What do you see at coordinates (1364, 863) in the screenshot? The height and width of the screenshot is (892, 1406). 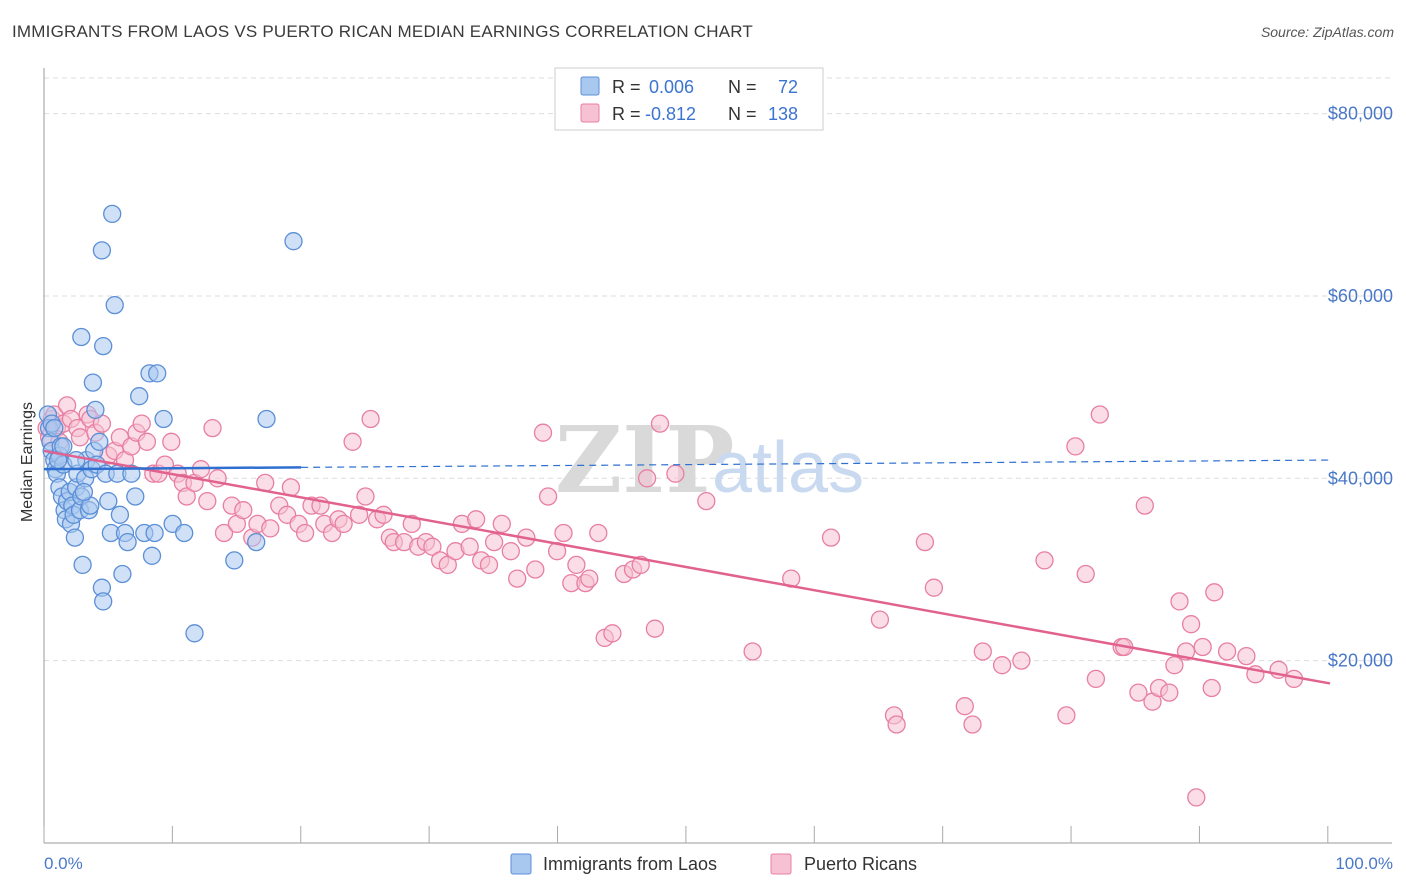 I see `x-tick-label-max: 100.0%` at bounding box center [1364, 863].